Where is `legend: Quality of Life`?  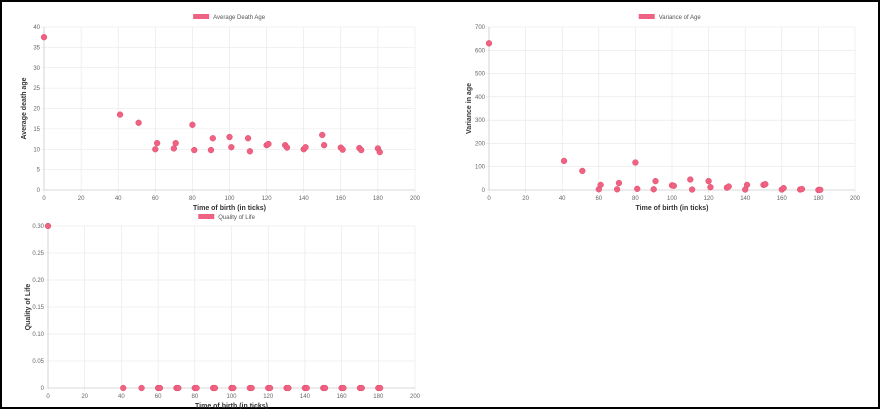 legend: Quality of Life is located at coordinates (227, 217).